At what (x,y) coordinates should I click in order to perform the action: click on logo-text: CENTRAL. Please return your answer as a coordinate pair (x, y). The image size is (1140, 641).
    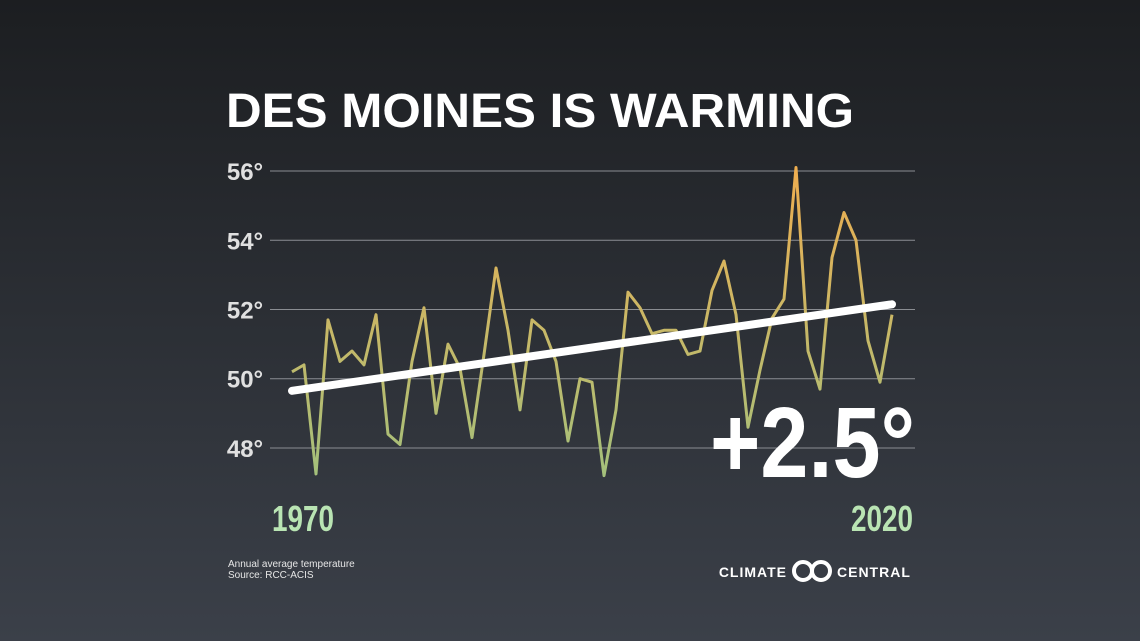
    Looking at the image, I should click on (874, 572).